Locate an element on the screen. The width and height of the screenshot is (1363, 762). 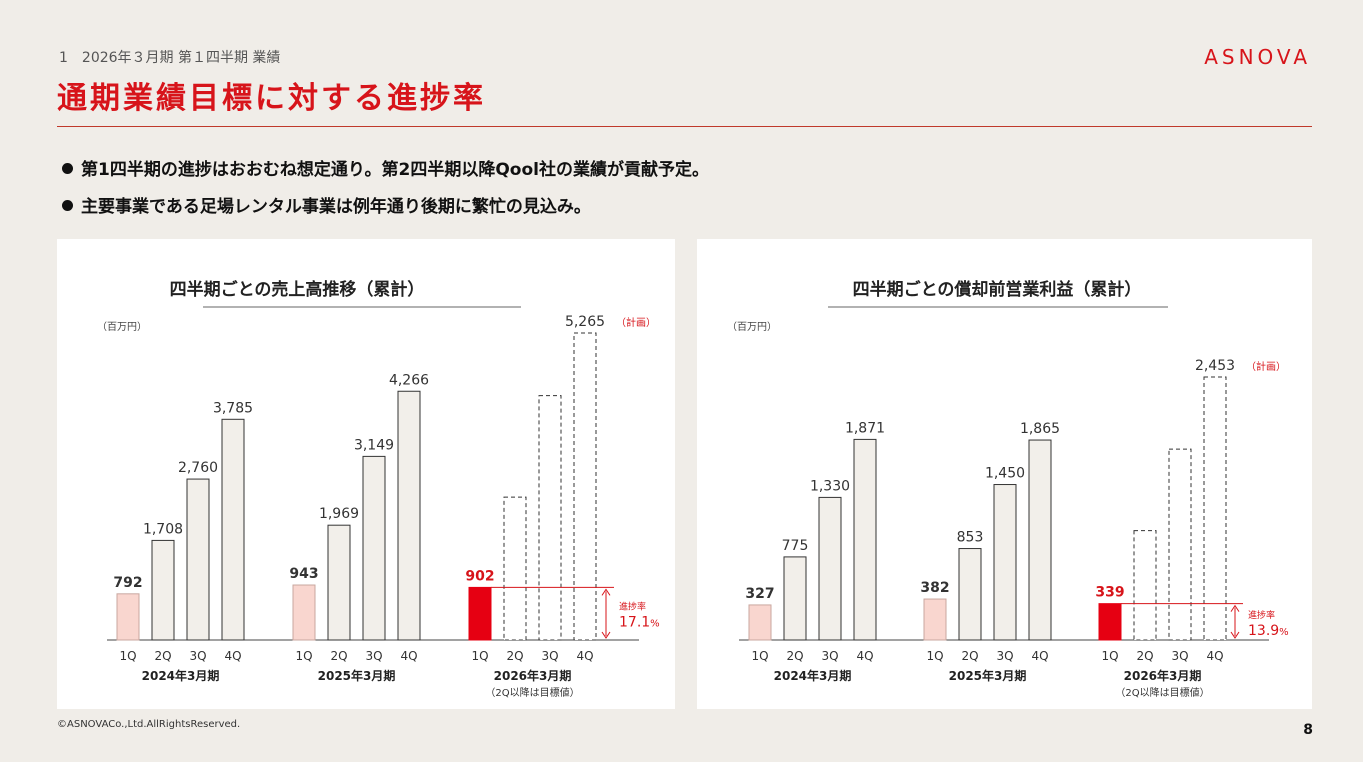
bar-value-label: 943 is located at coordinates (303, 574).